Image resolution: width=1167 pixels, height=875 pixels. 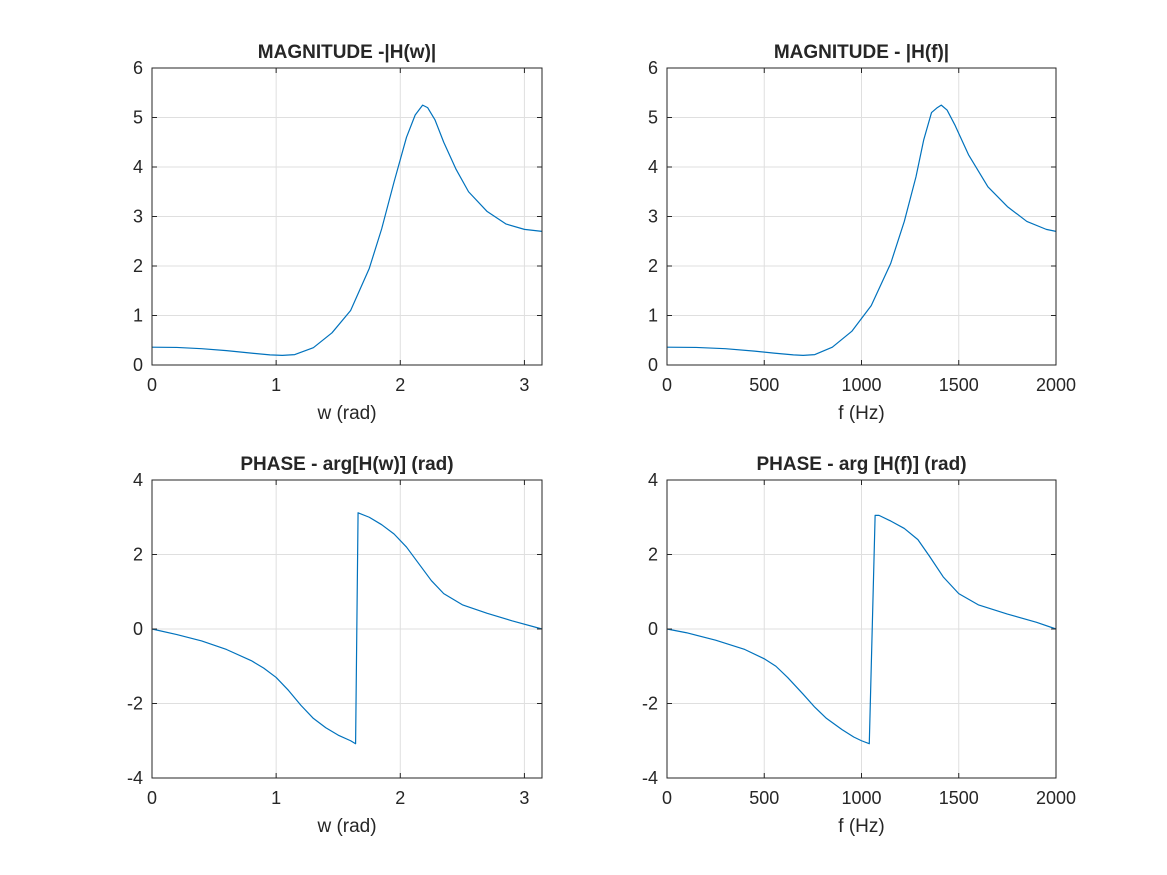 I want to click on chart-title: MAGNITUDE - |H(f)|, so click(x=861, y=52).